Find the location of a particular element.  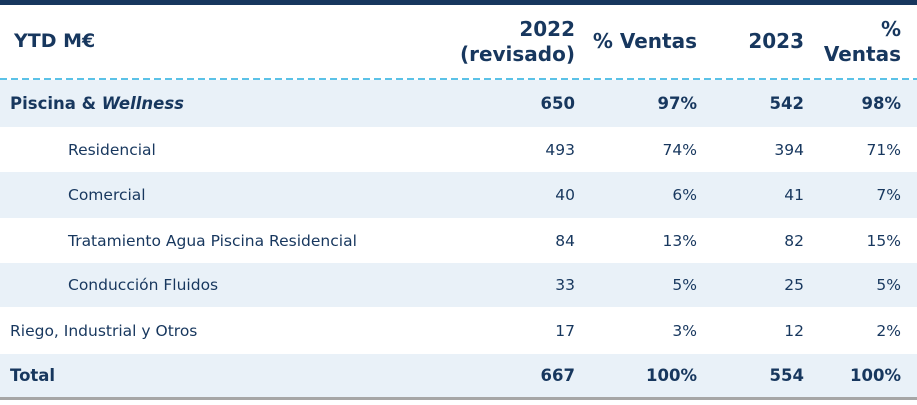

pct-ventas-2022: 13% is located at coordinates (679, 240).